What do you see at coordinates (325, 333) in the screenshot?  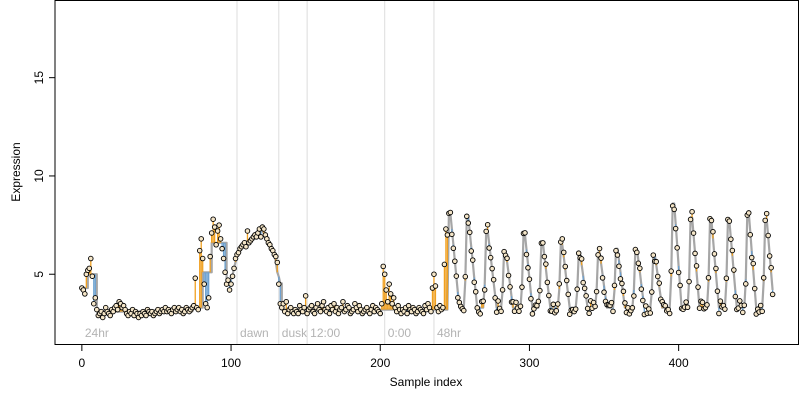 I see `marker-label: 12:00` at bounding box center [325, 333].